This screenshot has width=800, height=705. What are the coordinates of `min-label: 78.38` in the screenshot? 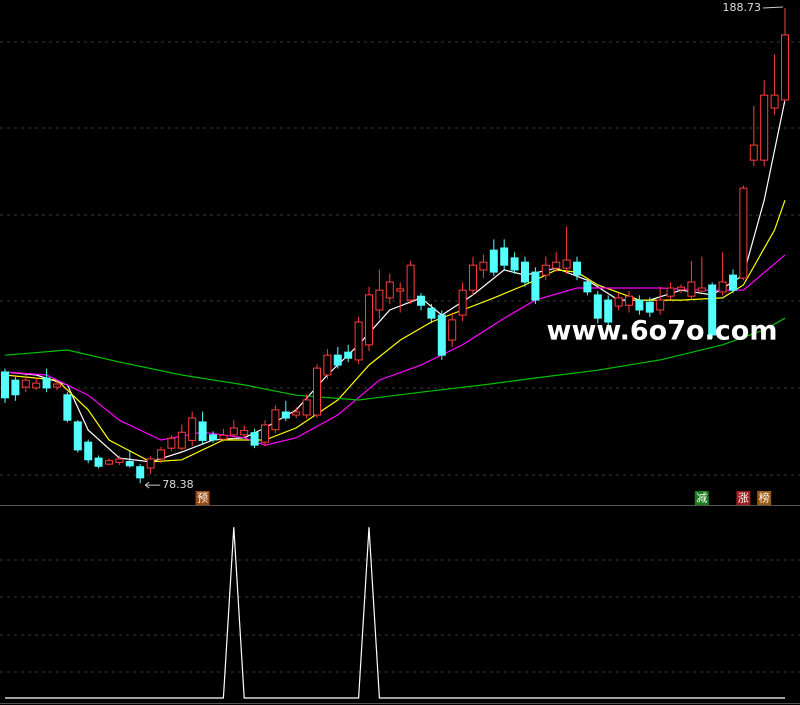 It's located at (178, 484).